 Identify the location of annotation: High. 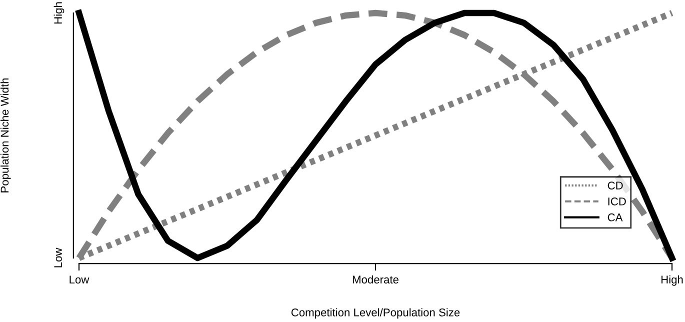
(59, 13).